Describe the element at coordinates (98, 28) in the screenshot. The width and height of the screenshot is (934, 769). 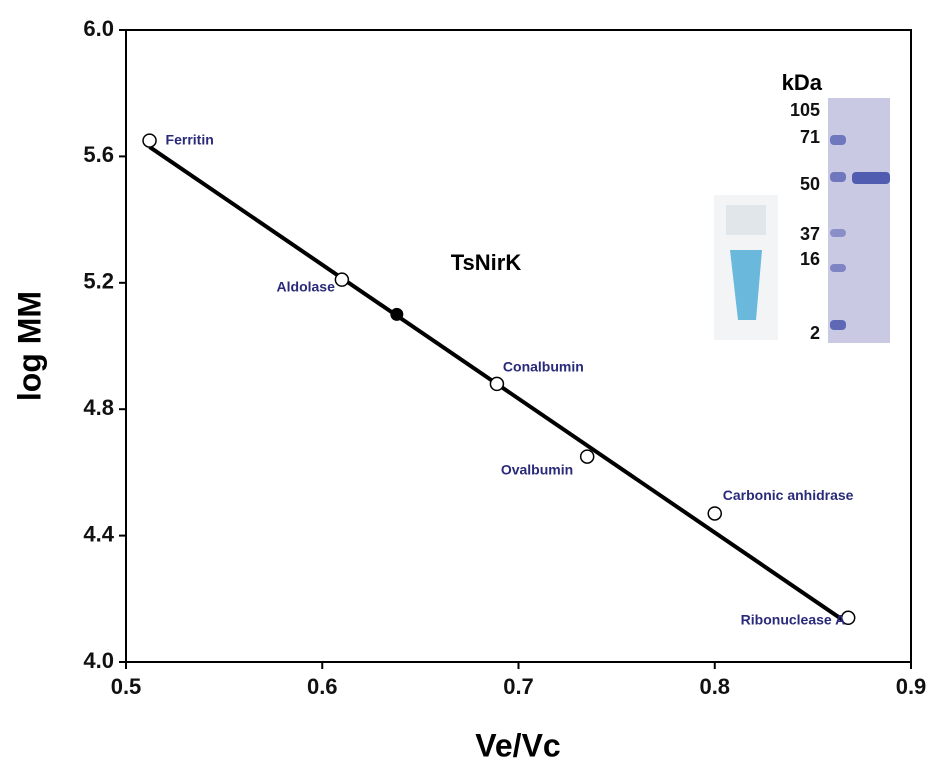
I see `y-tick-label: 6.0` at that location.